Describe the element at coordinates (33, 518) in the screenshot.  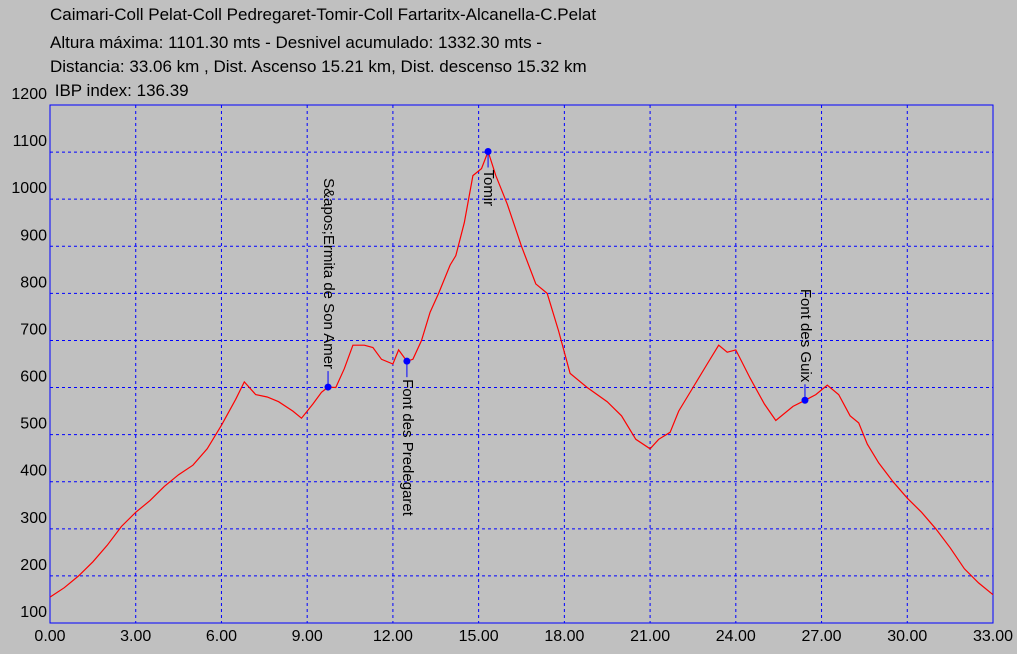
I see `y-tick-label: 300` at that location.